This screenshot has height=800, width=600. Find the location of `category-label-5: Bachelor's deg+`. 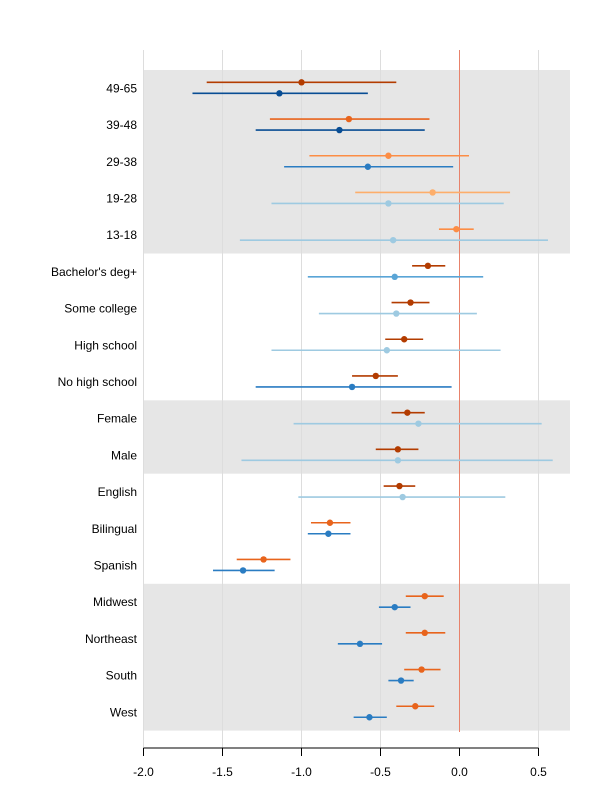

category-label-5: Bachelor's deg+ is located at coordinates (94, 272).